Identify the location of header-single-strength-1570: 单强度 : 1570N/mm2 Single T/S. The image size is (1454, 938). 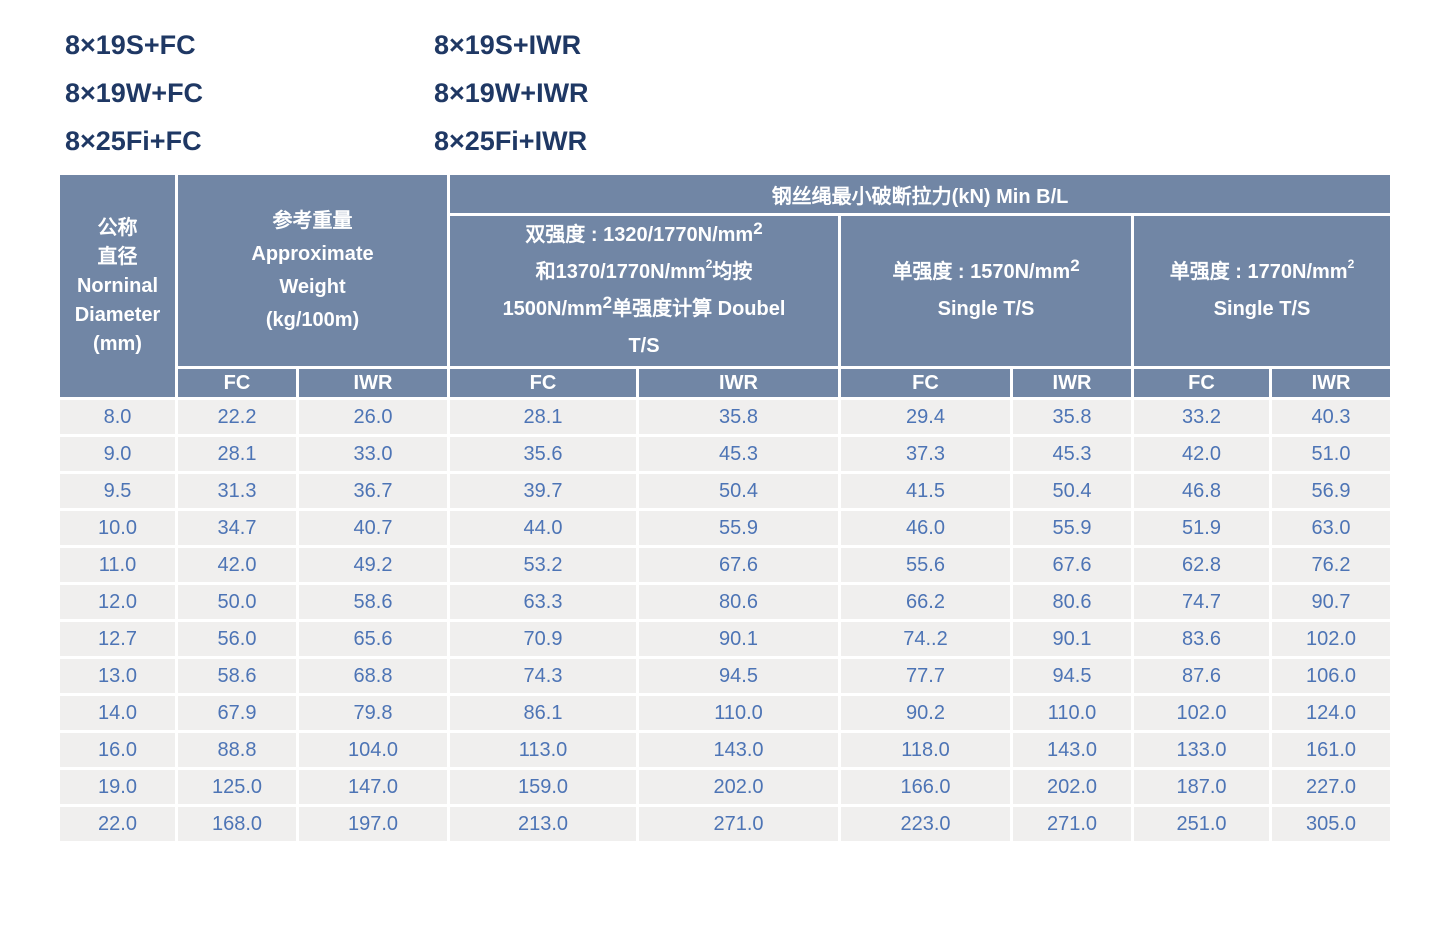
(986, 291).